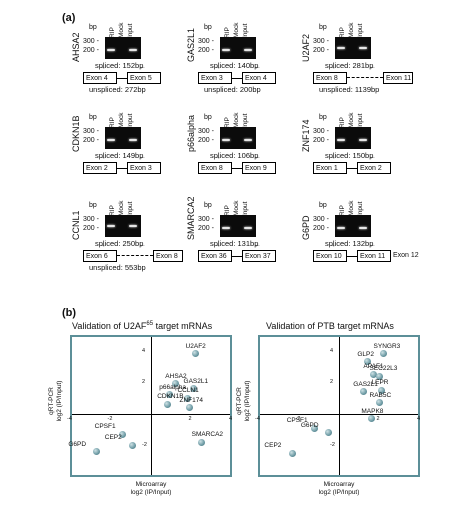 Image resolution: width=474 pixels, height=506 pixels. What do you see at coordinates (144, 78) in the screenshot?
I see `exon-box: Exon 5` at bounding box center [144, 78].